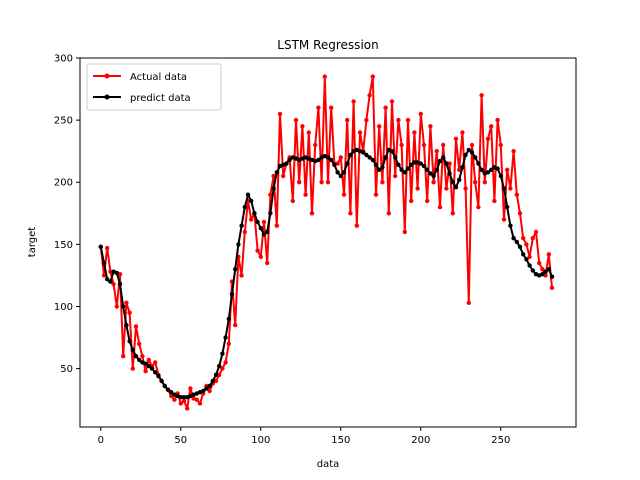  What do you see at coordinates (107, 97) in the screenshot?
I see `legend-marker-predict` at bounding box center [107, 97].